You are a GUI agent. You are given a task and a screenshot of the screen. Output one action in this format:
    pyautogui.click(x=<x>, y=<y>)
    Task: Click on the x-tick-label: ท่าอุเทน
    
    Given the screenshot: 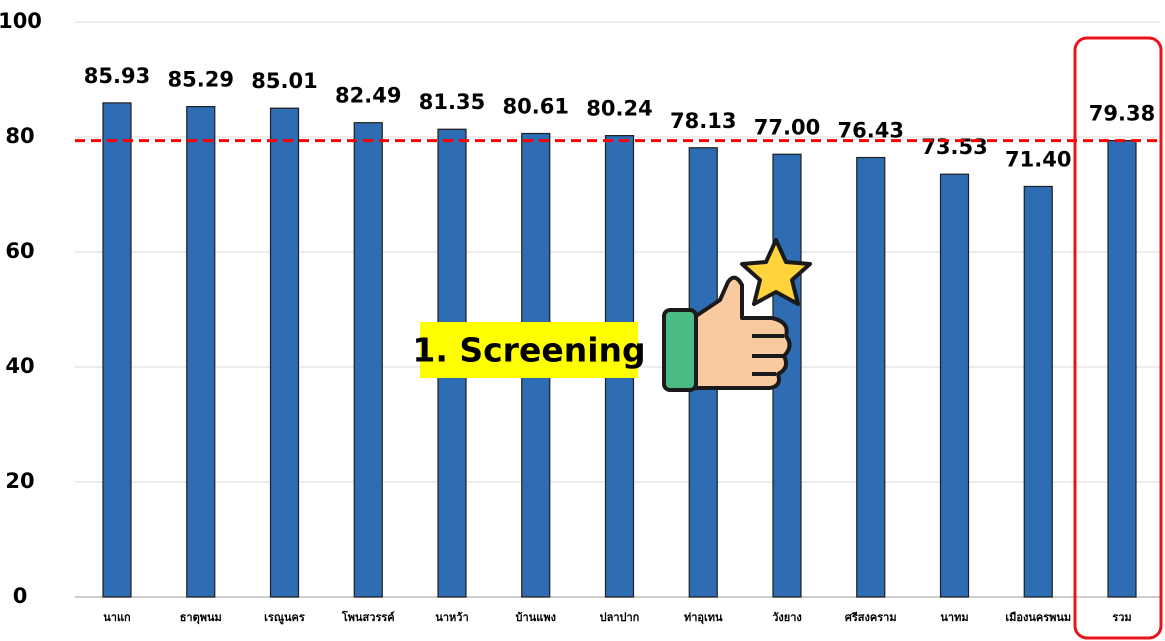 What is the action you would take?
    pyautogui.click(x=703, y=618)
    